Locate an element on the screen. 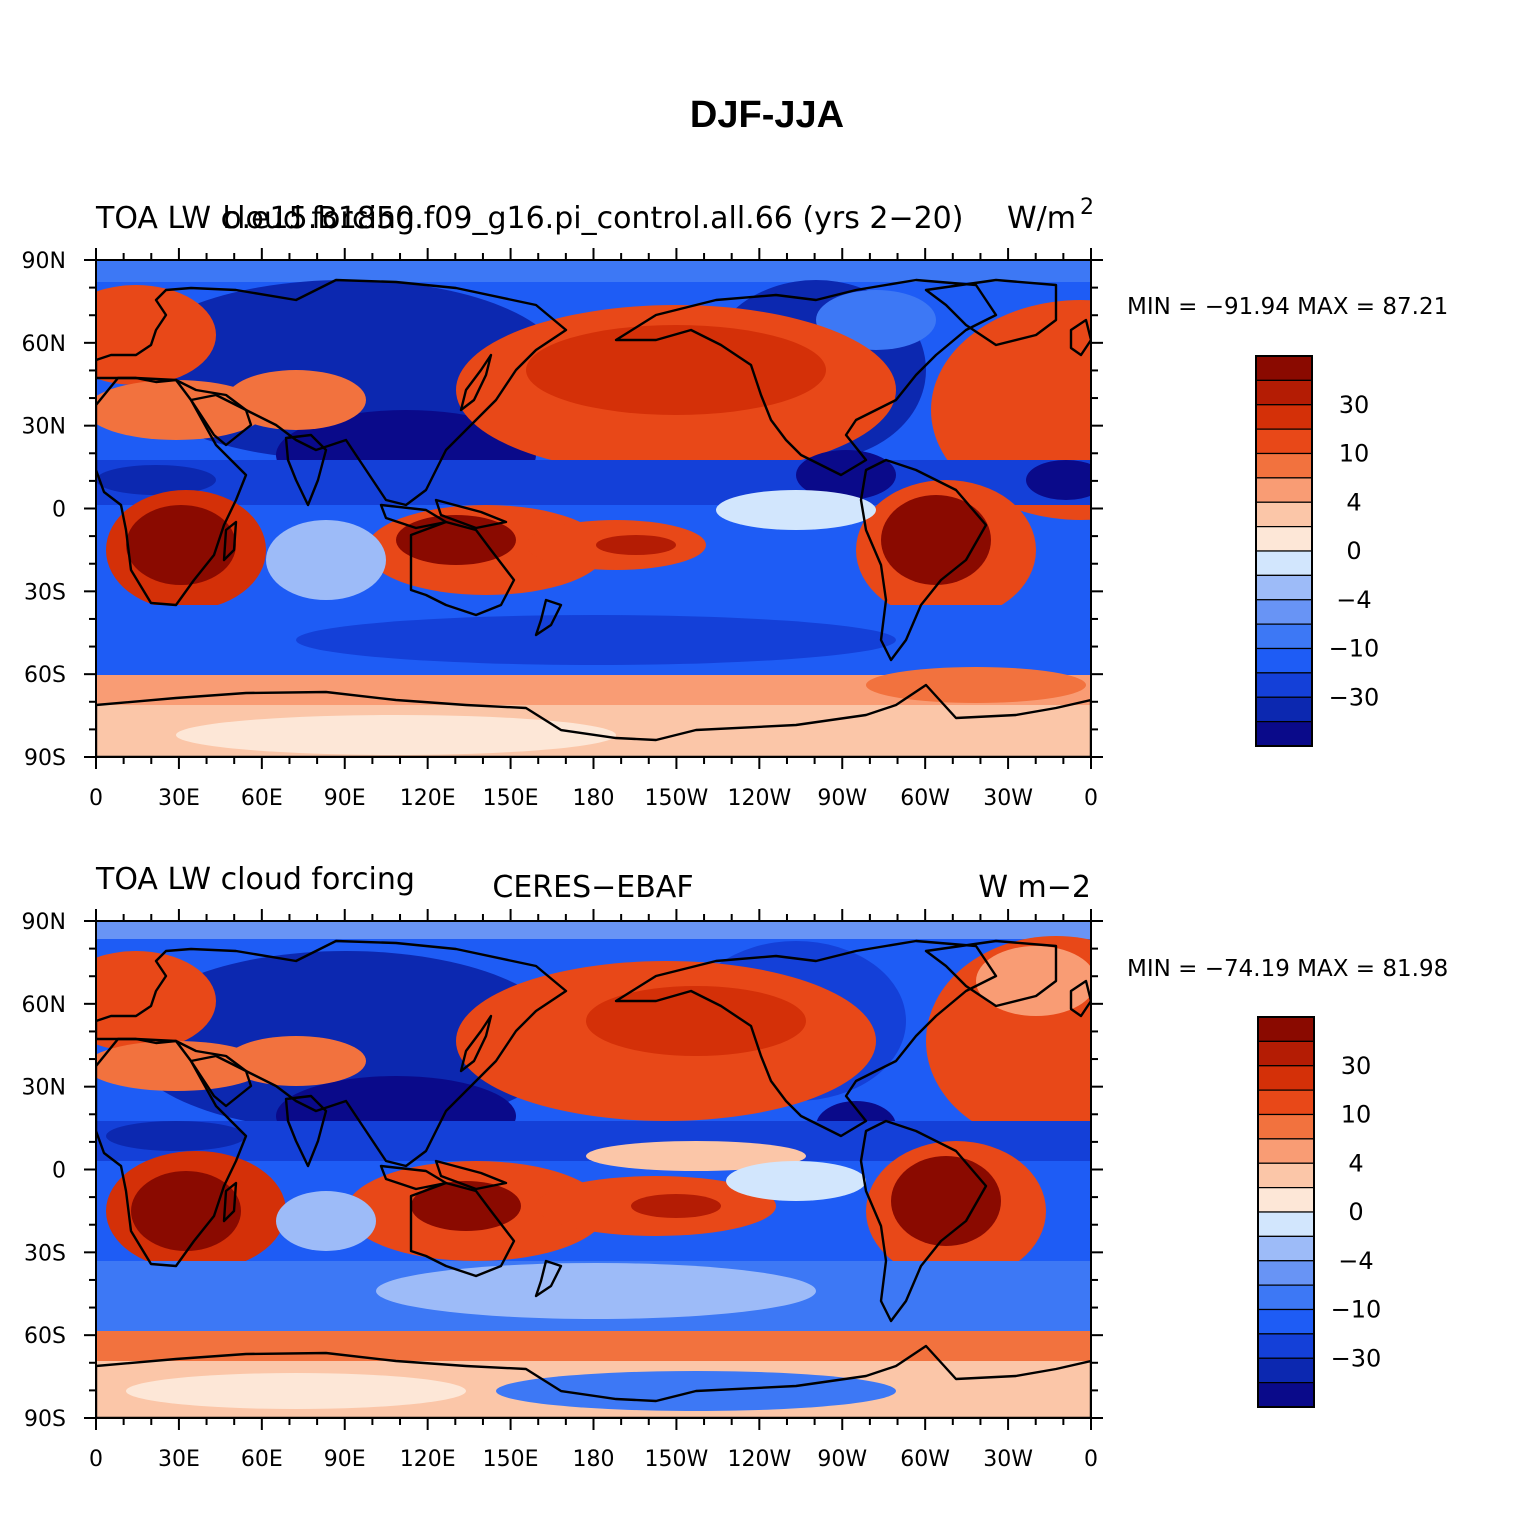 The image size is (1535, 1535). panel-units-superscript: 2 is located at coordinates (1087, 207).